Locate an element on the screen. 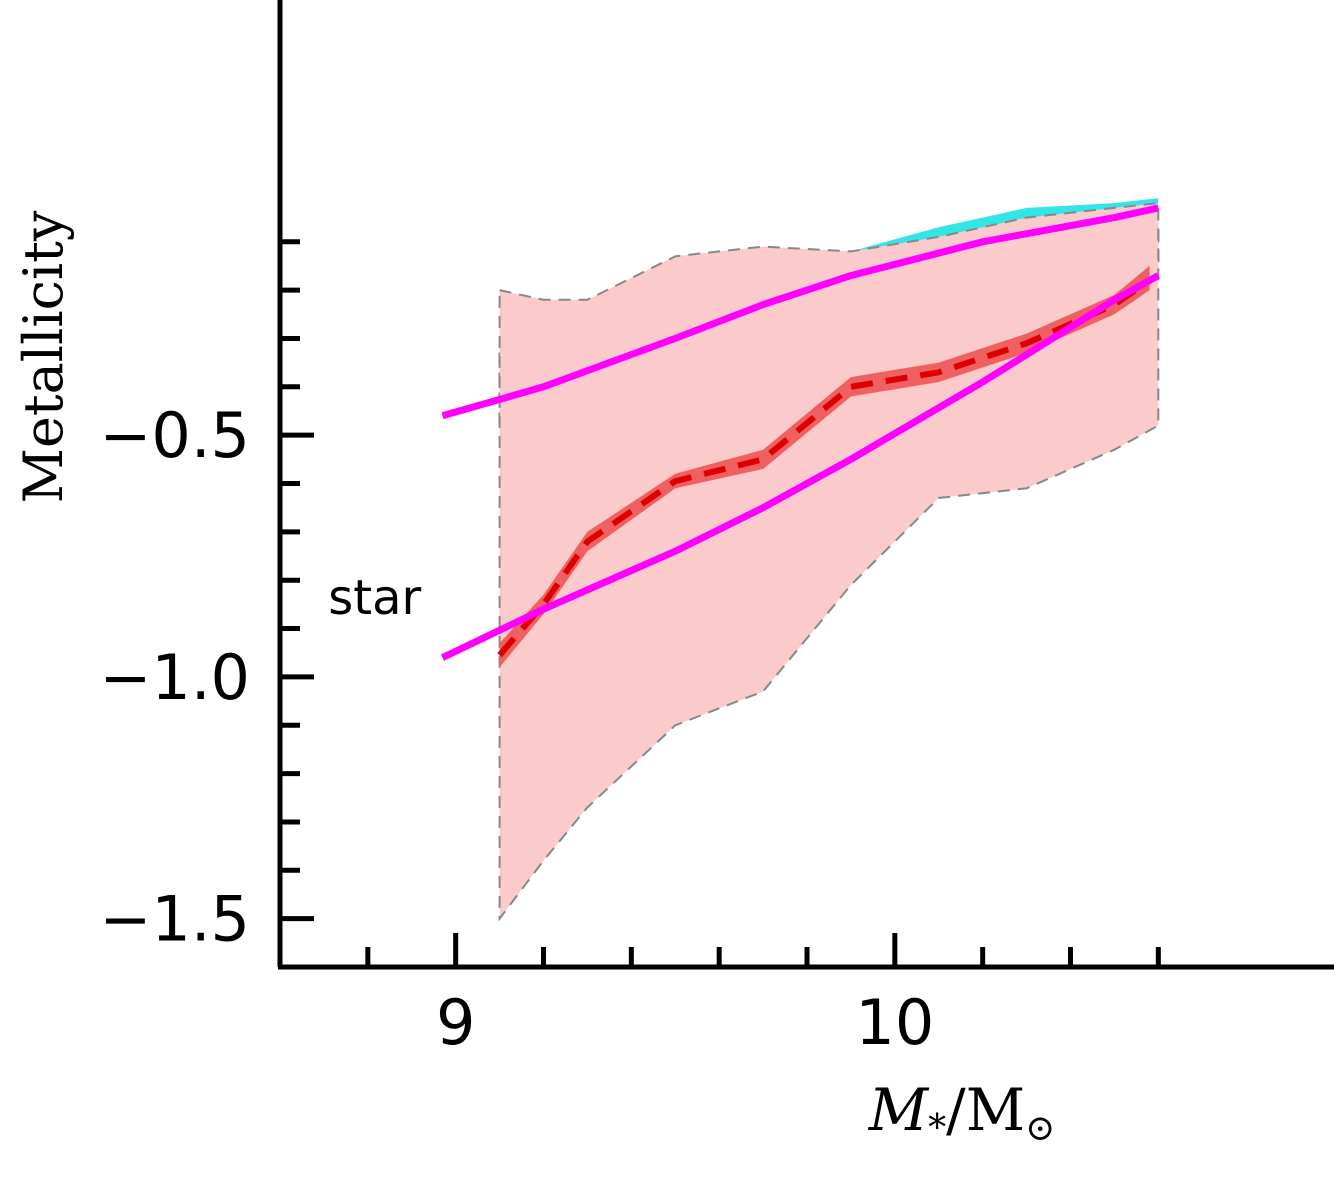 The height and width of the screenshot is (1201, 1334). x-axis-title-unit-sub: ⊙ is located at coordinates (1040, 1128).